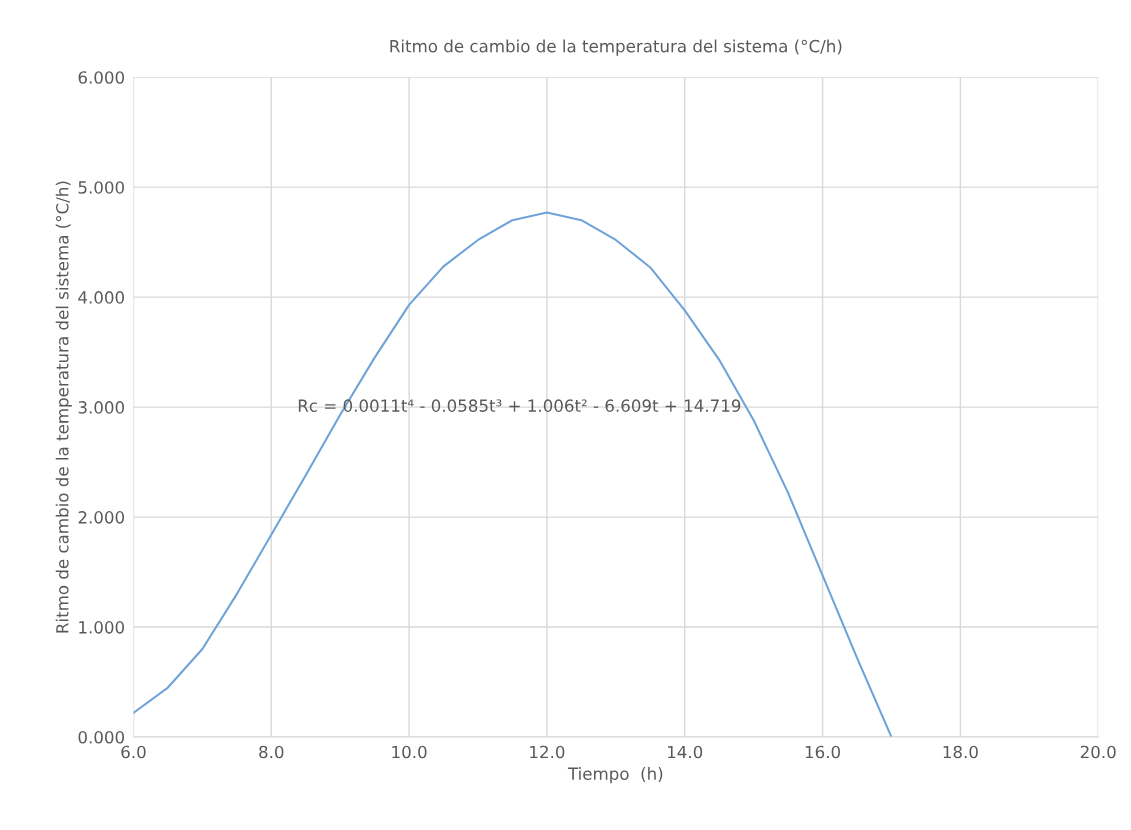 This screenshot has width=1131, height=830. Describe the element at coordinates (63, 407) in the screenshot. I see `y-axis-title: Ritmo de cambio de la temperatura del sistema (°C/h)` at that location.